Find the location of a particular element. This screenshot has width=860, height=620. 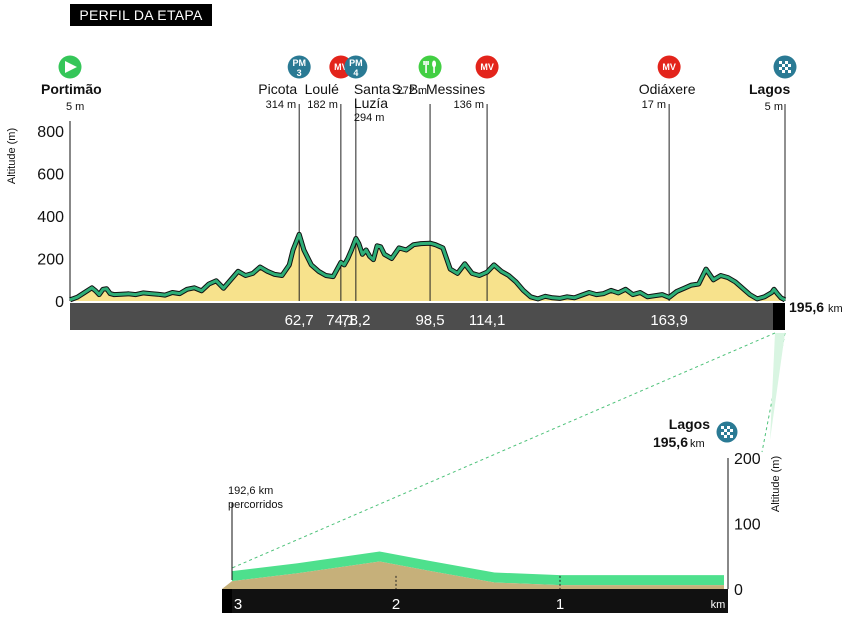

total-distance-label: 195,6 is located at coordinates (806, 307).